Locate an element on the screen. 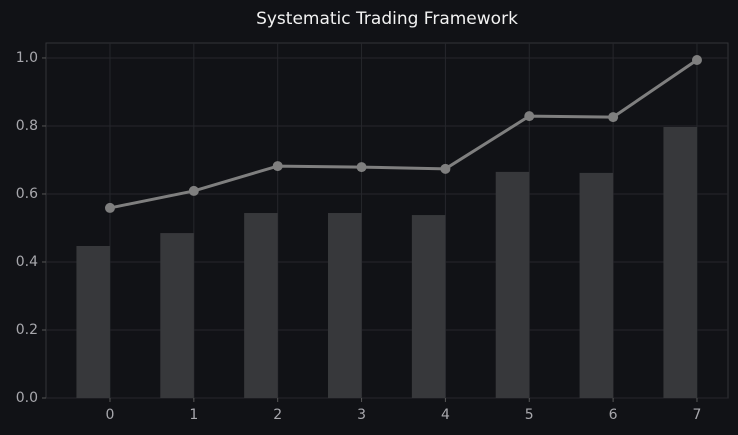 The height and width of the screenshot is (435, 738). y-tick-label: 0.6 is located at coordinates (27, 194).